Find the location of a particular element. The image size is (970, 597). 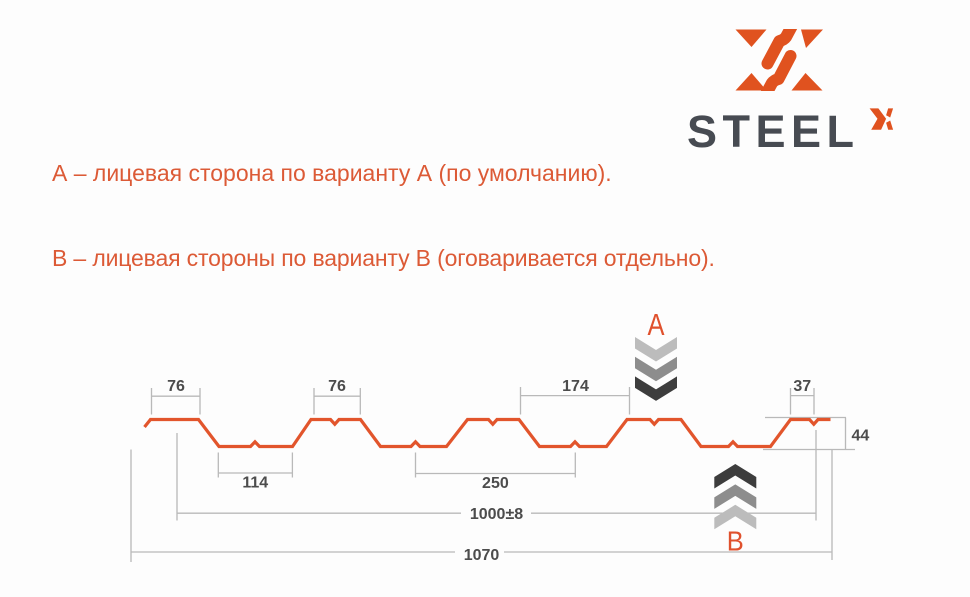

svg-text: 250 is located at coordinates (495, 483).